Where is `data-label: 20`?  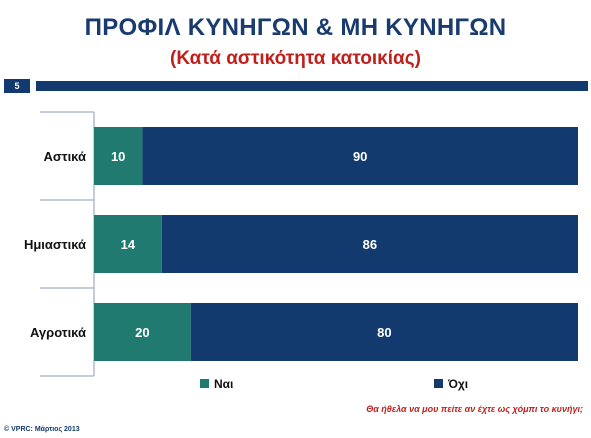 data-label: 20 is located at coordinates (142, 332).